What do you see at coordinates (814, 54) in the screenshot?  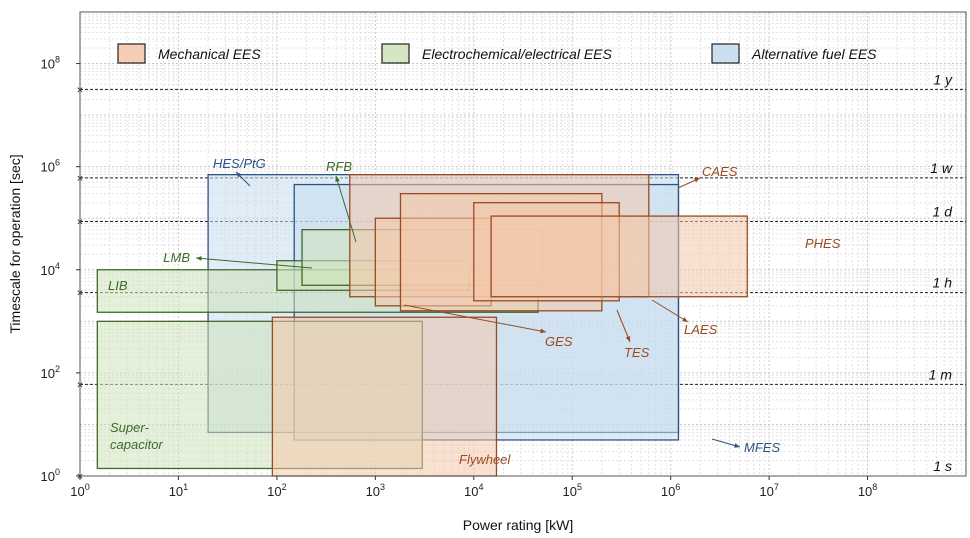 I see `legend-label: Alternative fuel EES` at bounding box center [814, 54].